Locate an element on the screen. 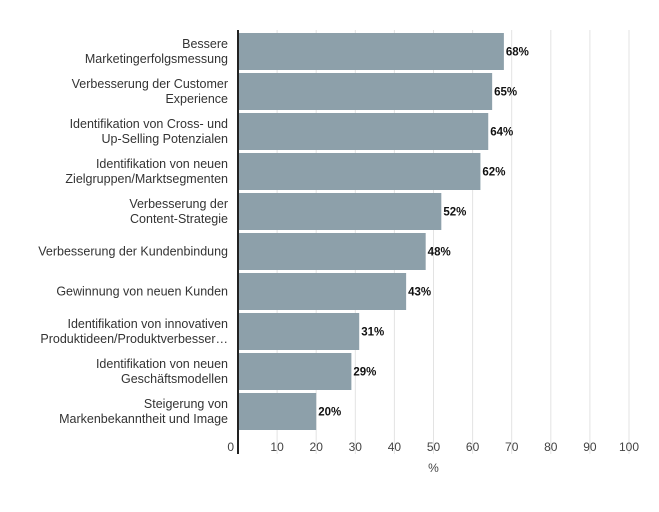 This screenshot has height=512, width=659. x-tick-label: 100 is located at coordinates (629, 447).